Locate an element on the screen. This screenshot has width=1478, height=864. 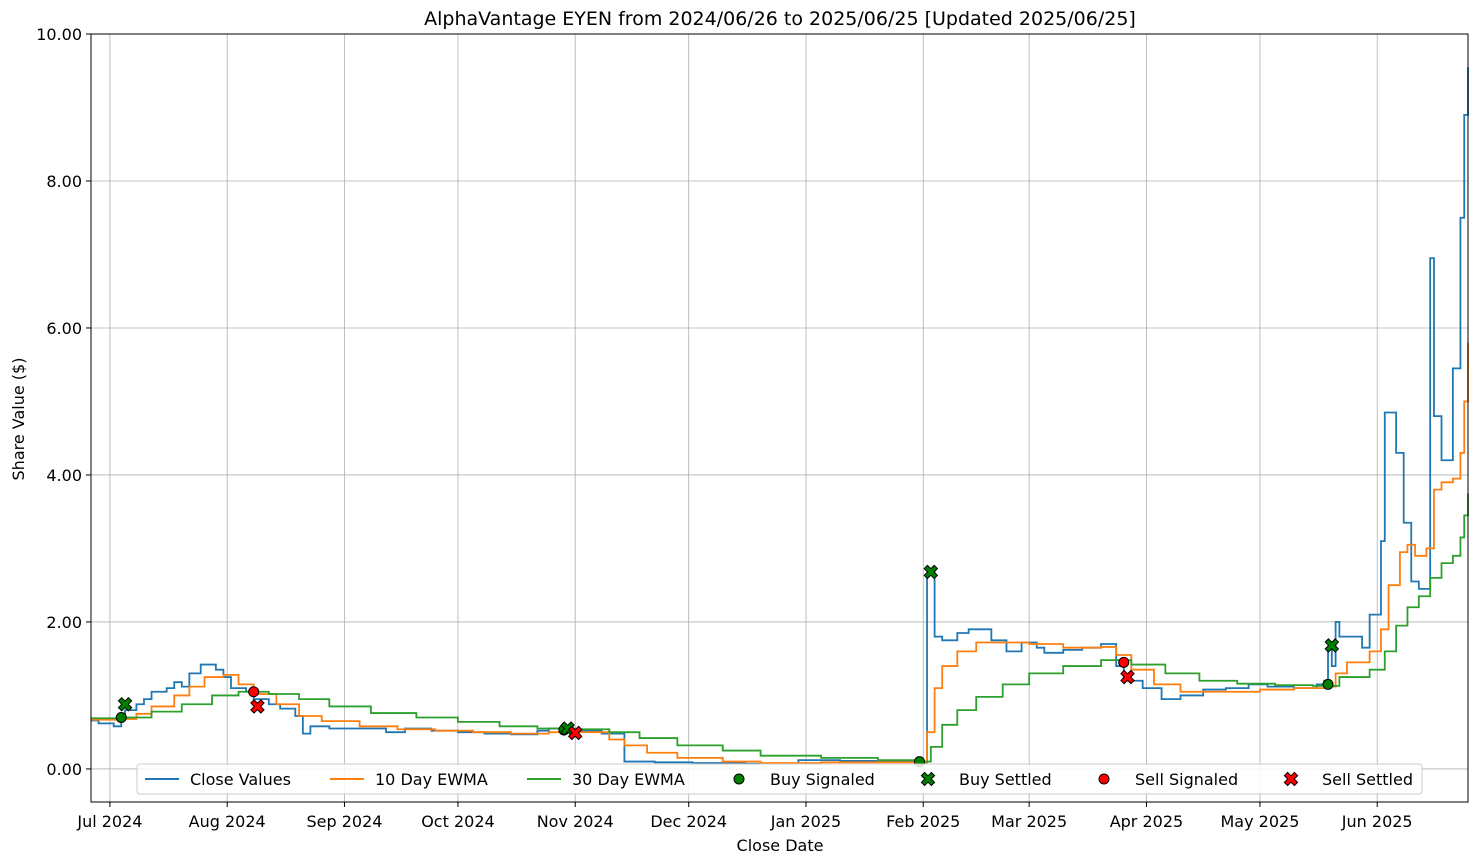
x-tick-label: May 2025 is located at coordinates (1259, 821).